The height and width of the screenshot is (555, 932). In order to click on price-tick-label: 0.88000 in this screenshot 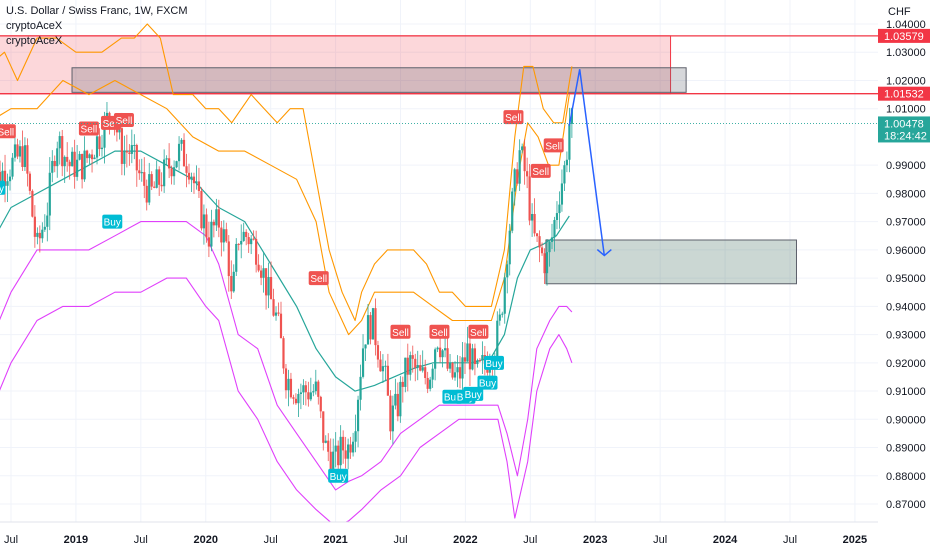, I will do `click(906, 477)`.